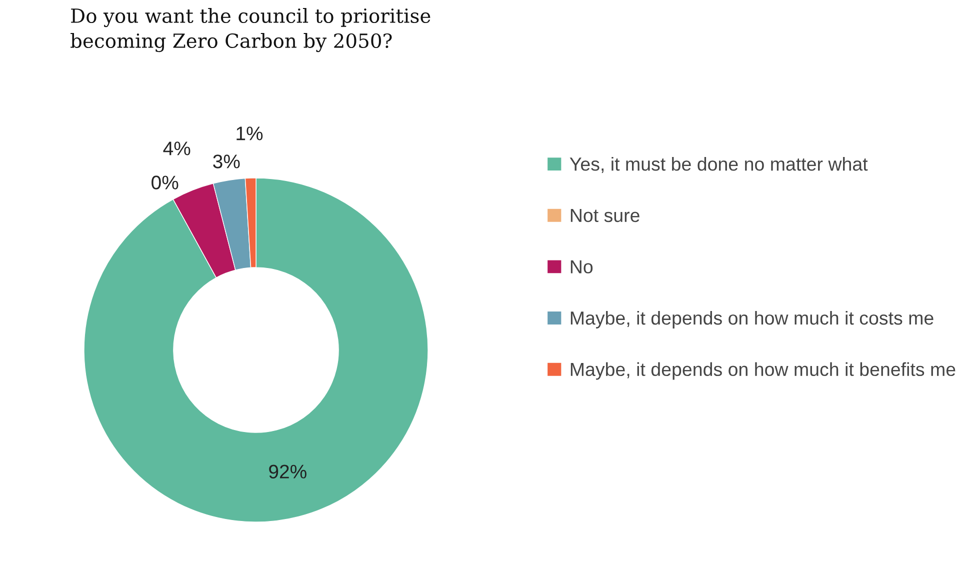 This screenshot has width=980, height=577. Describe the element at coordinates (752, 319) in the screenshot. I see `legend-label: Maybe, it depends on how much it costs me` at that location.